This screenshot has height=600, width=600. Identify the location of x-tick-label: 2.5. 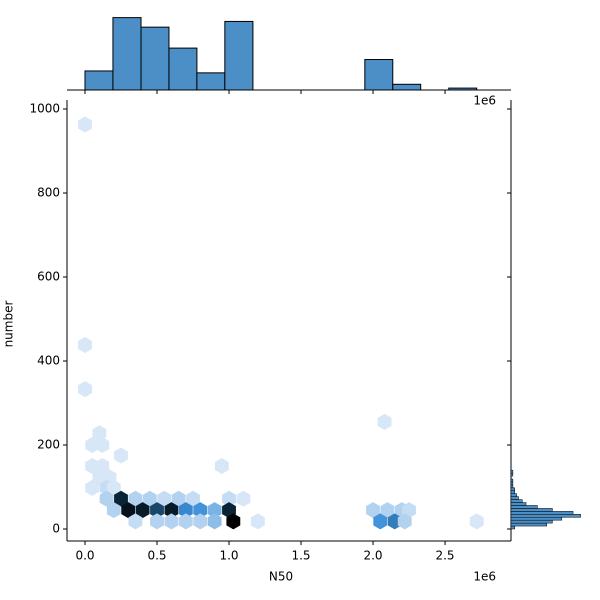
(444, 556).